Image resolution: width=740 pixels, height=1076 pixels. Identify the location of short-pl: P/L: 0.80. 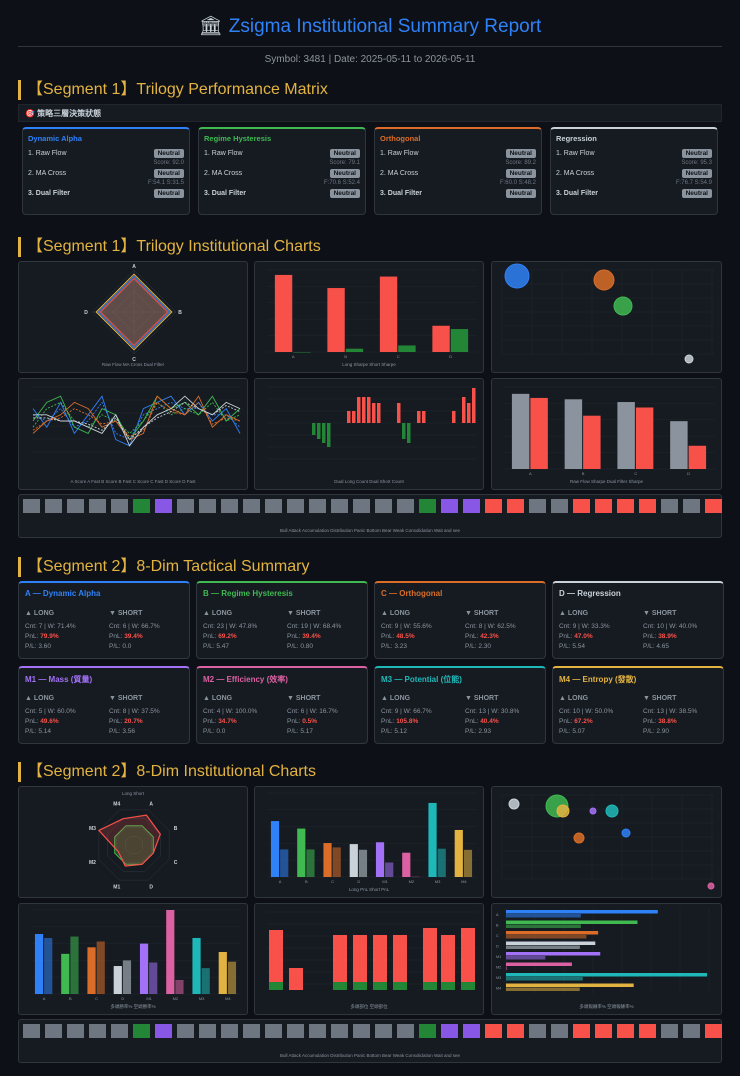
(300, 646).